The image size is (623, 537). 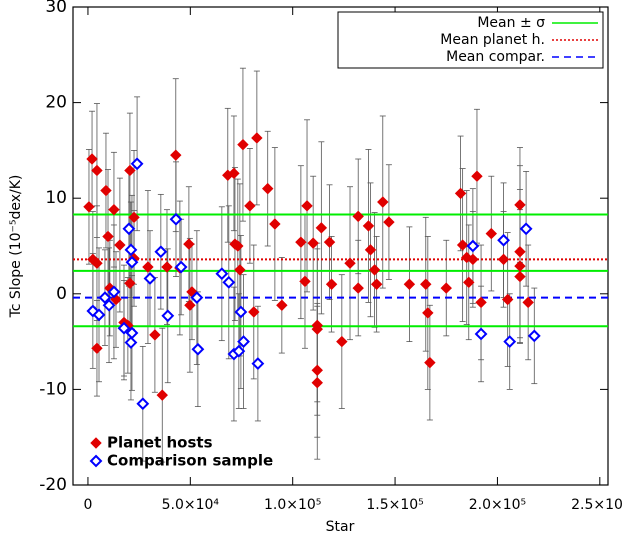 What do you see at coordinates (56, 103) in the screenshot?
I see `y-tick-label: 20` at bounding box center [56, 103].